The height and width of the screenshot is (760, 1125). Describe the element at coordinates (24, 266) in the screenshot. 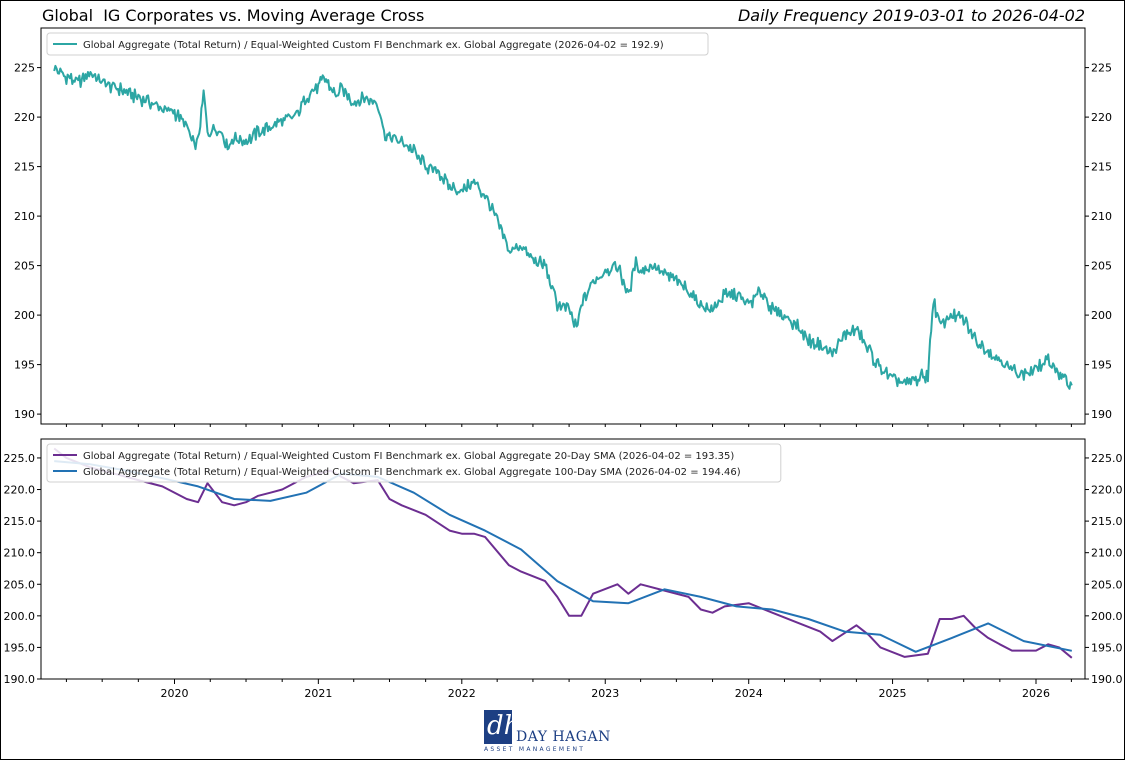

I see `y-tick-label-left: 205` at that location.